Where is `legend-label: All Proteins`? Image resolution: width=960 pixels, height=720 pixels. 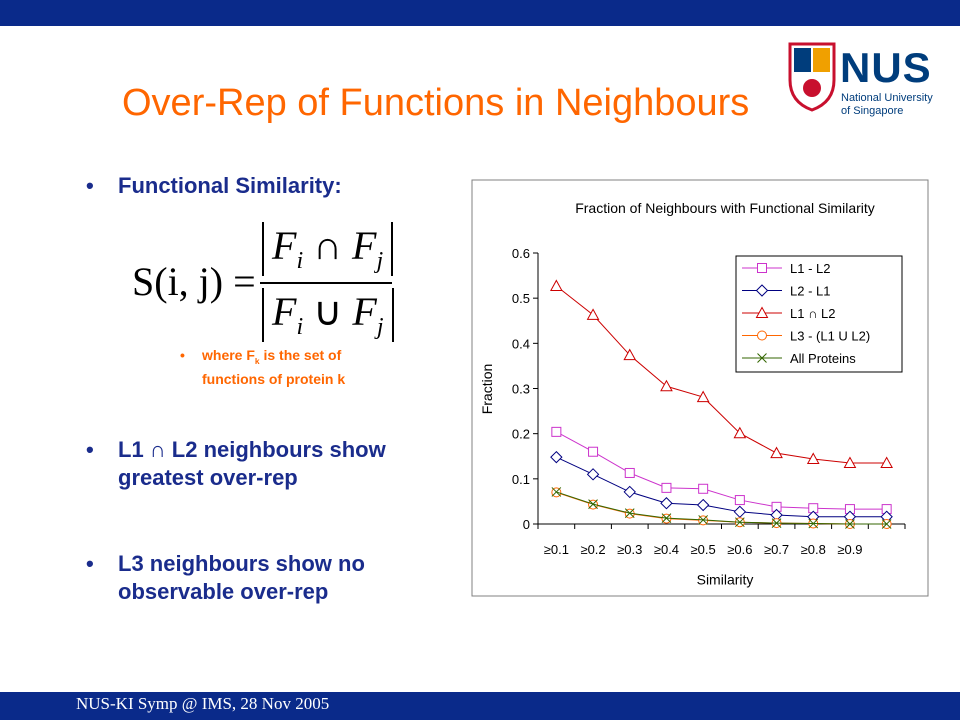 legend-label: All Proteins is located at coordinates (823, 358).